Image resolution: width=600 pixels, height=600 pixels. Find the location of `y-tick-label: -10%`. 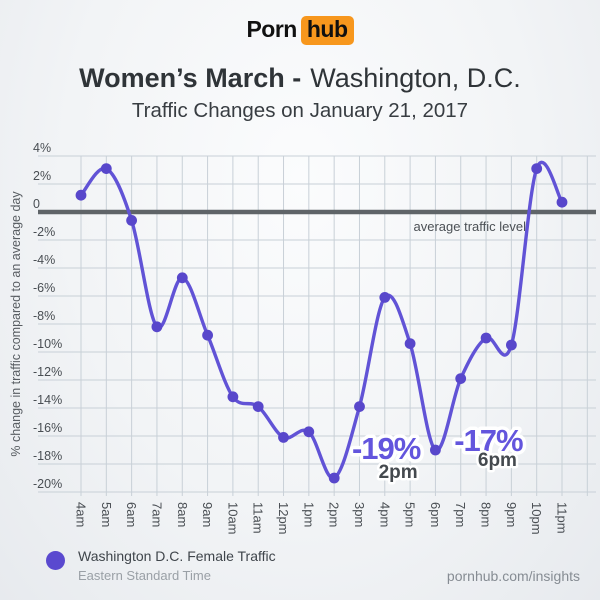

y-tick-label: -10% is located at coordinates (47, 344).